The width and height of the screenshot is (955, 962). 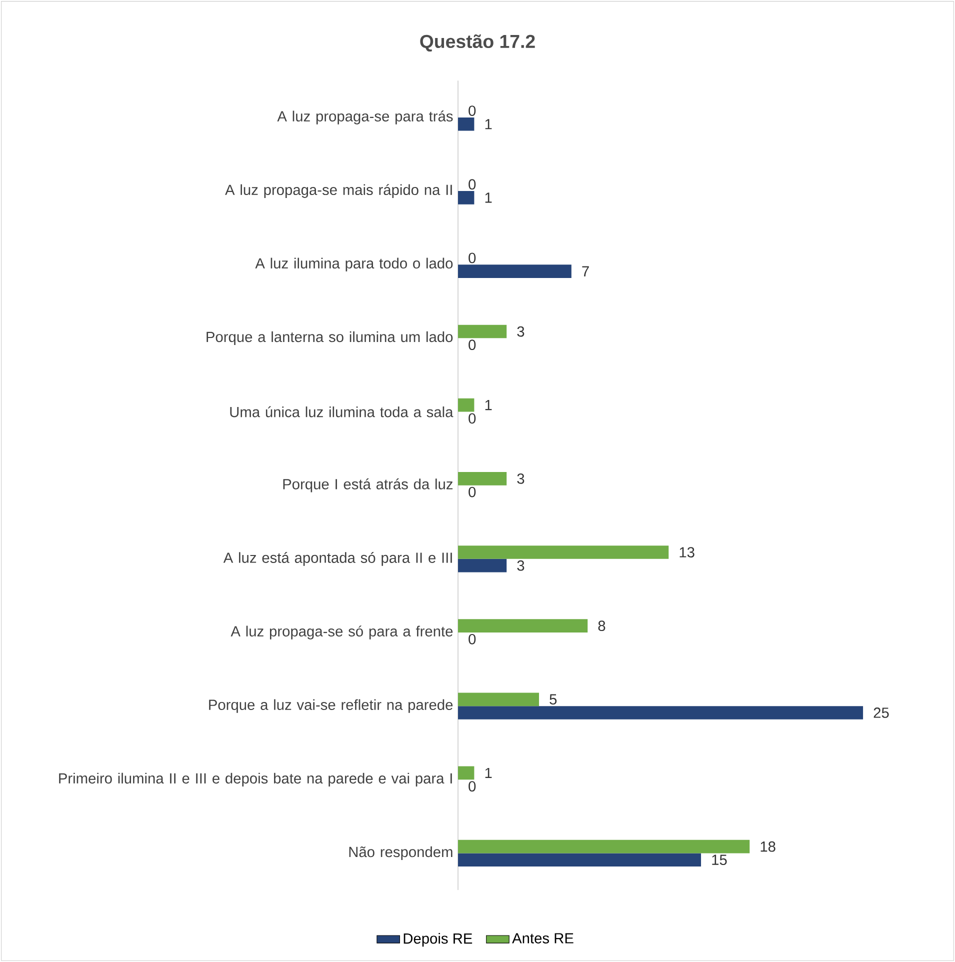 I want to click on y-tick-label: Uma única luz ilumina toda a sala, so click(x=342, y=412).